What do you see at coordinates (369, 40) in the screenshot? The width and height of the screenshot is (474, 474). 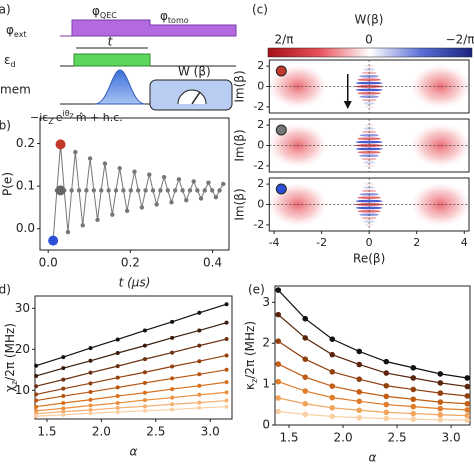 I see `colorbar-mid: 0` at bounding box center [369, 40].